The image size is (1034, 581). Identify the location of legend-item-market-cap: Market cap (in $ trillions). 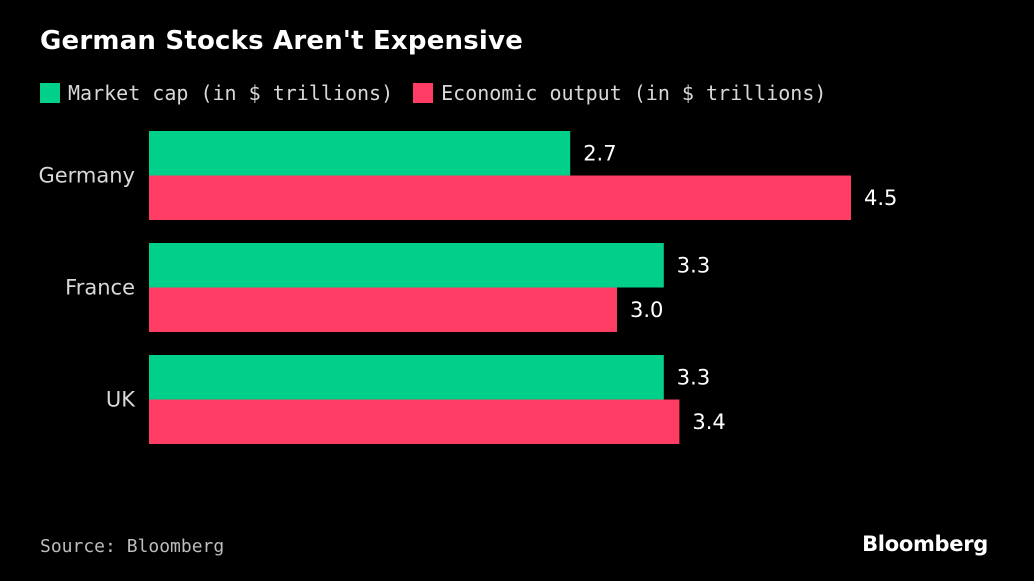
(216, 93).